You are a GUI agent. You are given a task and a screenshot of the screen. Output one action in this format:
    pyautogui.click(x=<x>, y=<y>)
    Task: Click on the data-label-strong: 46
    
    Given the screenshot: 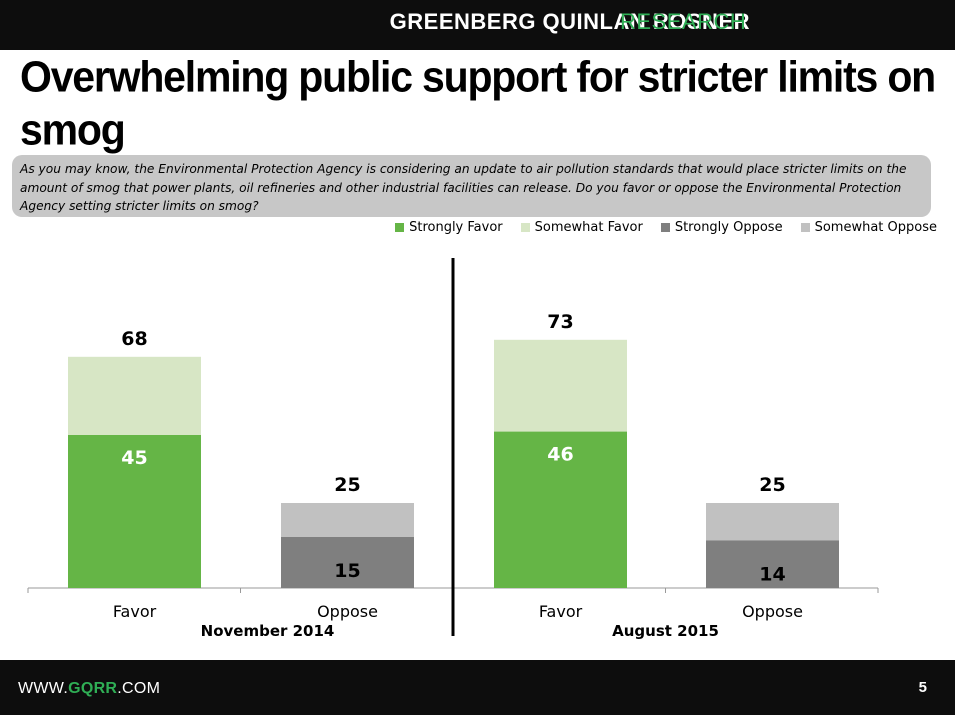 What is the action you would take?
    pyautogui.click(x=560, y=455)
    